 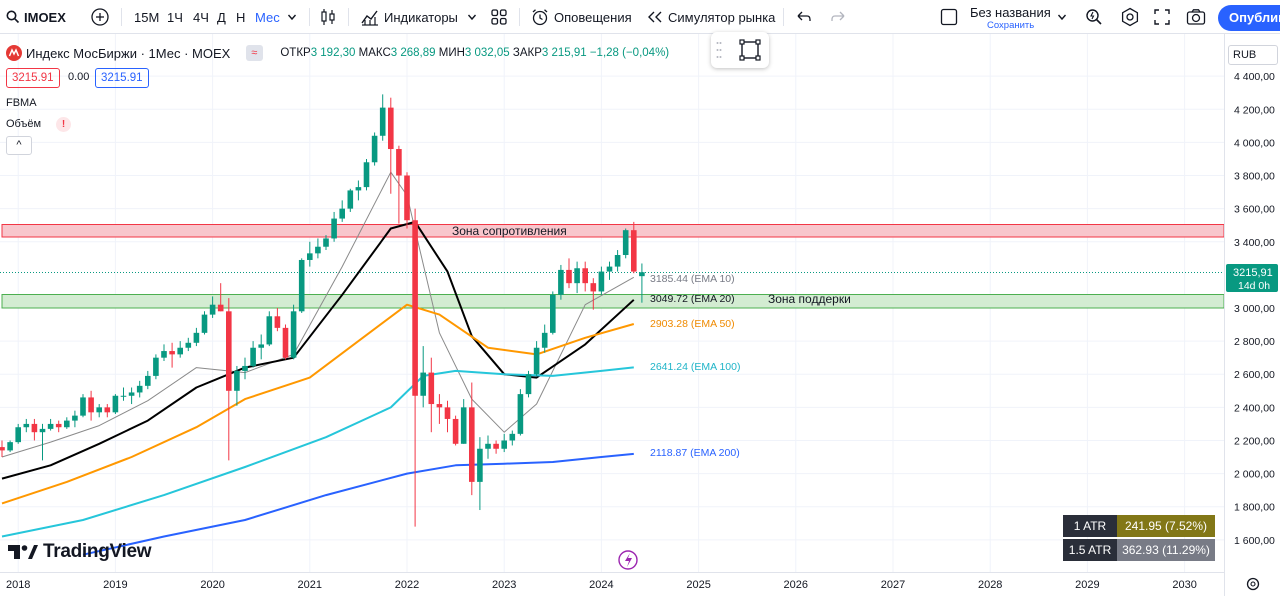 What do you see at coordinates (796, 585) in the screenshot?
I see `time-tick-label: 2026` at bounding box center [796, 585].